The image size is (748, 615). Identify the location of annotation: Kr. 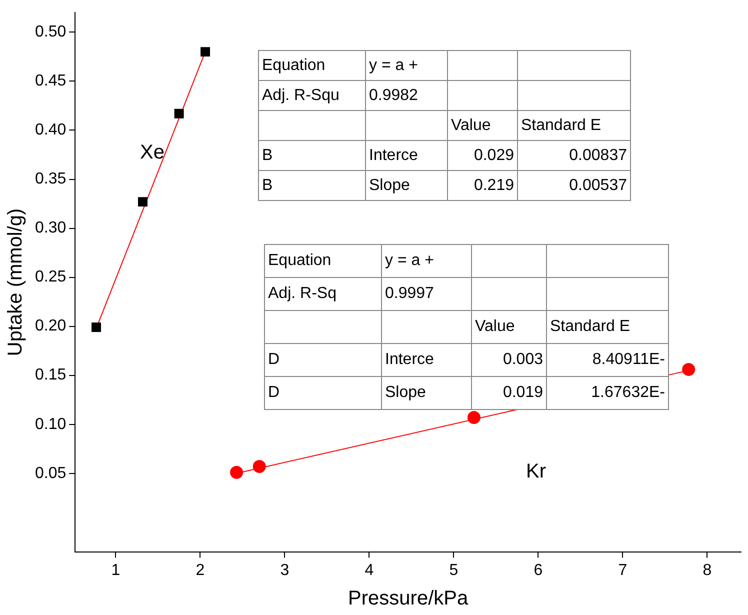
(536, 471).